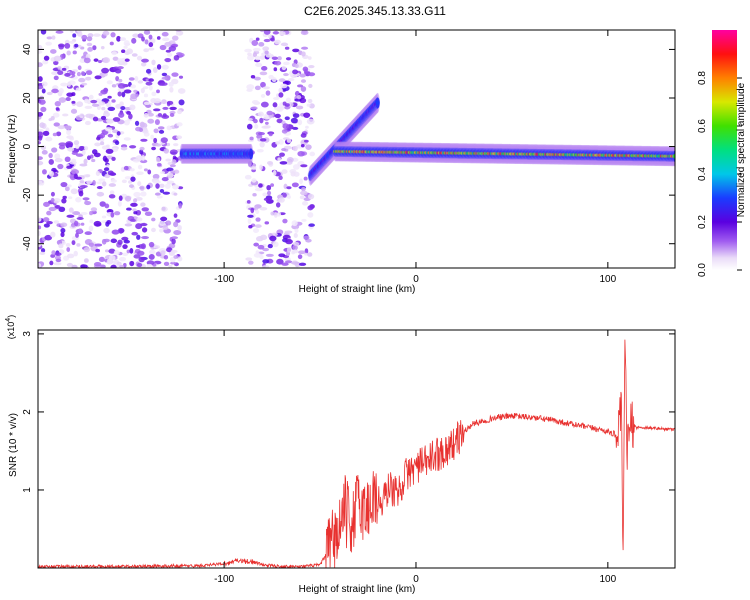 The image size is (750, 600). What do you see at coordinates (702, 126) in the screenshot?
I see `colorbar-tick-label: 0.6` at bounding box center [702, 126].